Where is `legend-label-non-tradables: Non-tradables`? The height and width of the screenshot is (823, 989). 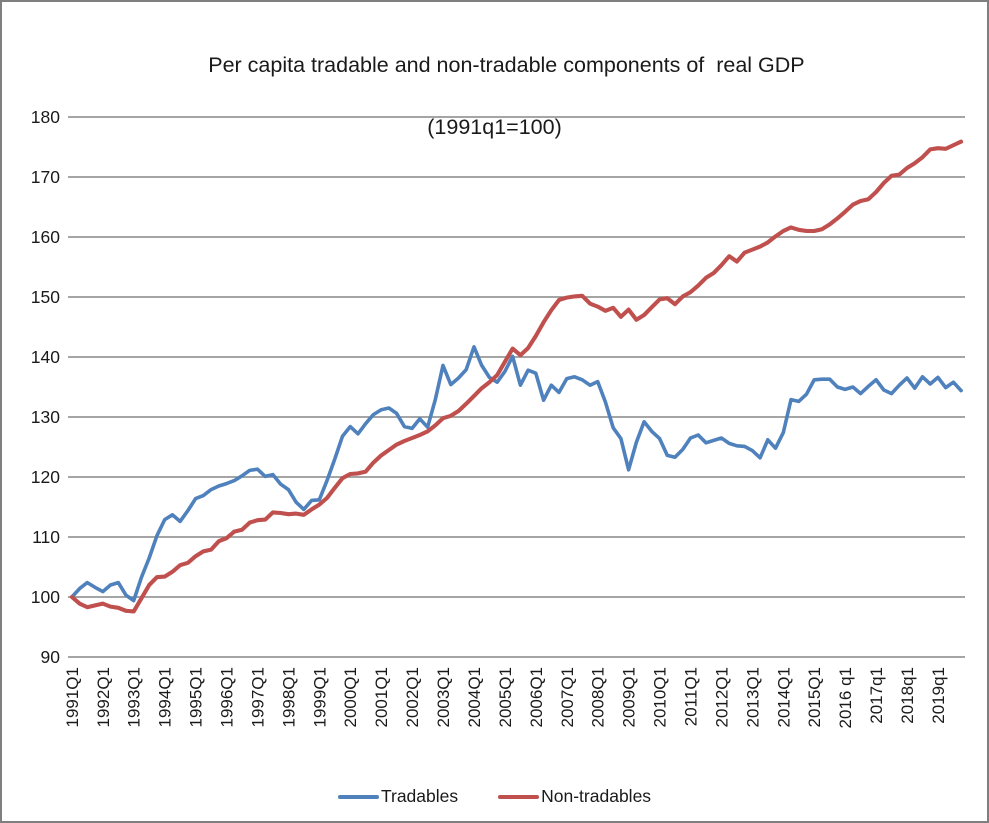
legend-label-non-tradables: Non-tradables is located at coordinates (596, 796).